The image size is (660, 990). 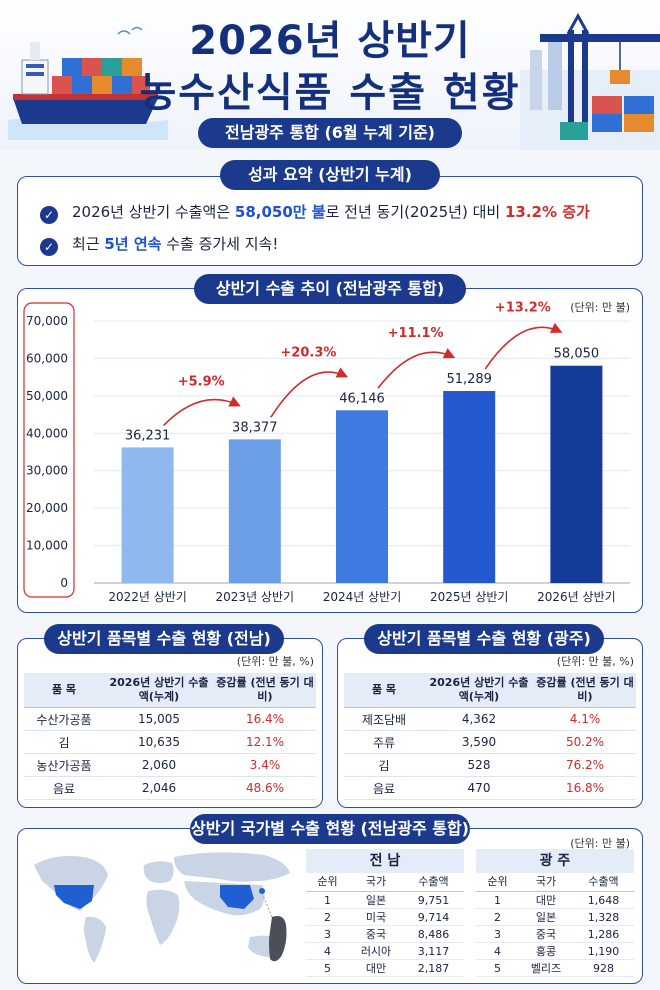 I want to click on y-tick-label: 30,000, so click(x=47, y=471).